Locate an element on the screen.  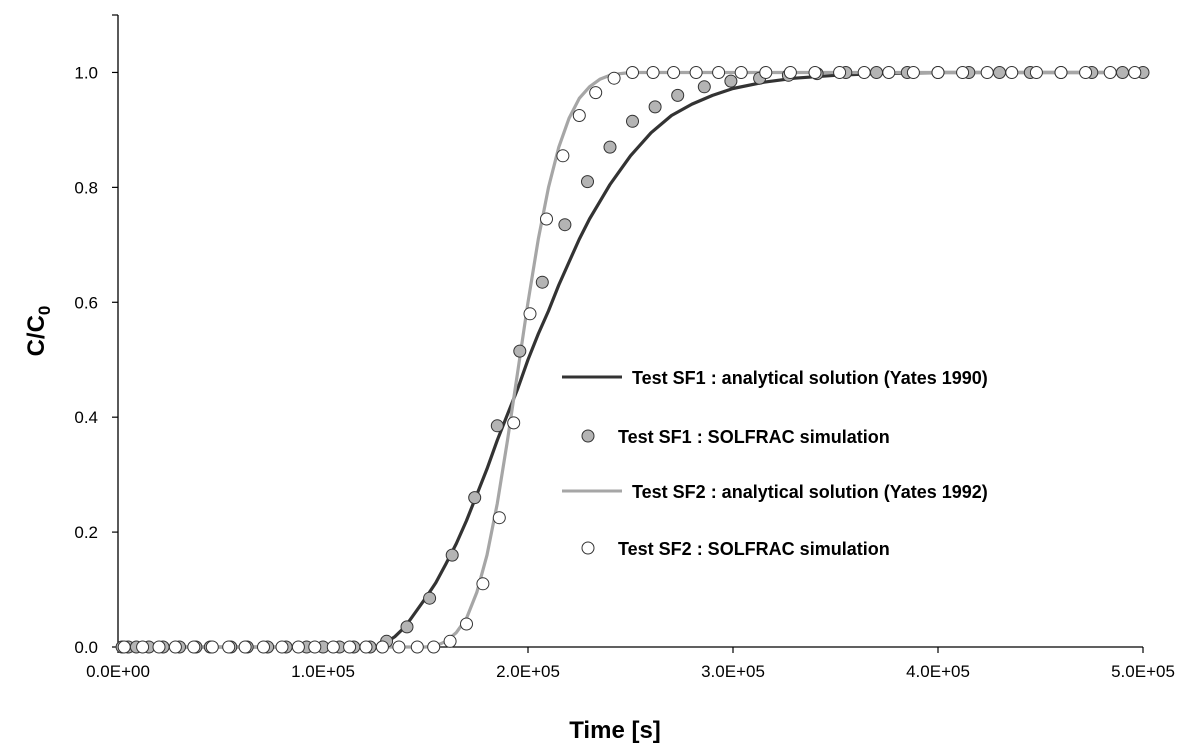
legend-label-sf1-simulation: Test SF1 : SOLFRAC simulation is located at coordinates (754, 437).